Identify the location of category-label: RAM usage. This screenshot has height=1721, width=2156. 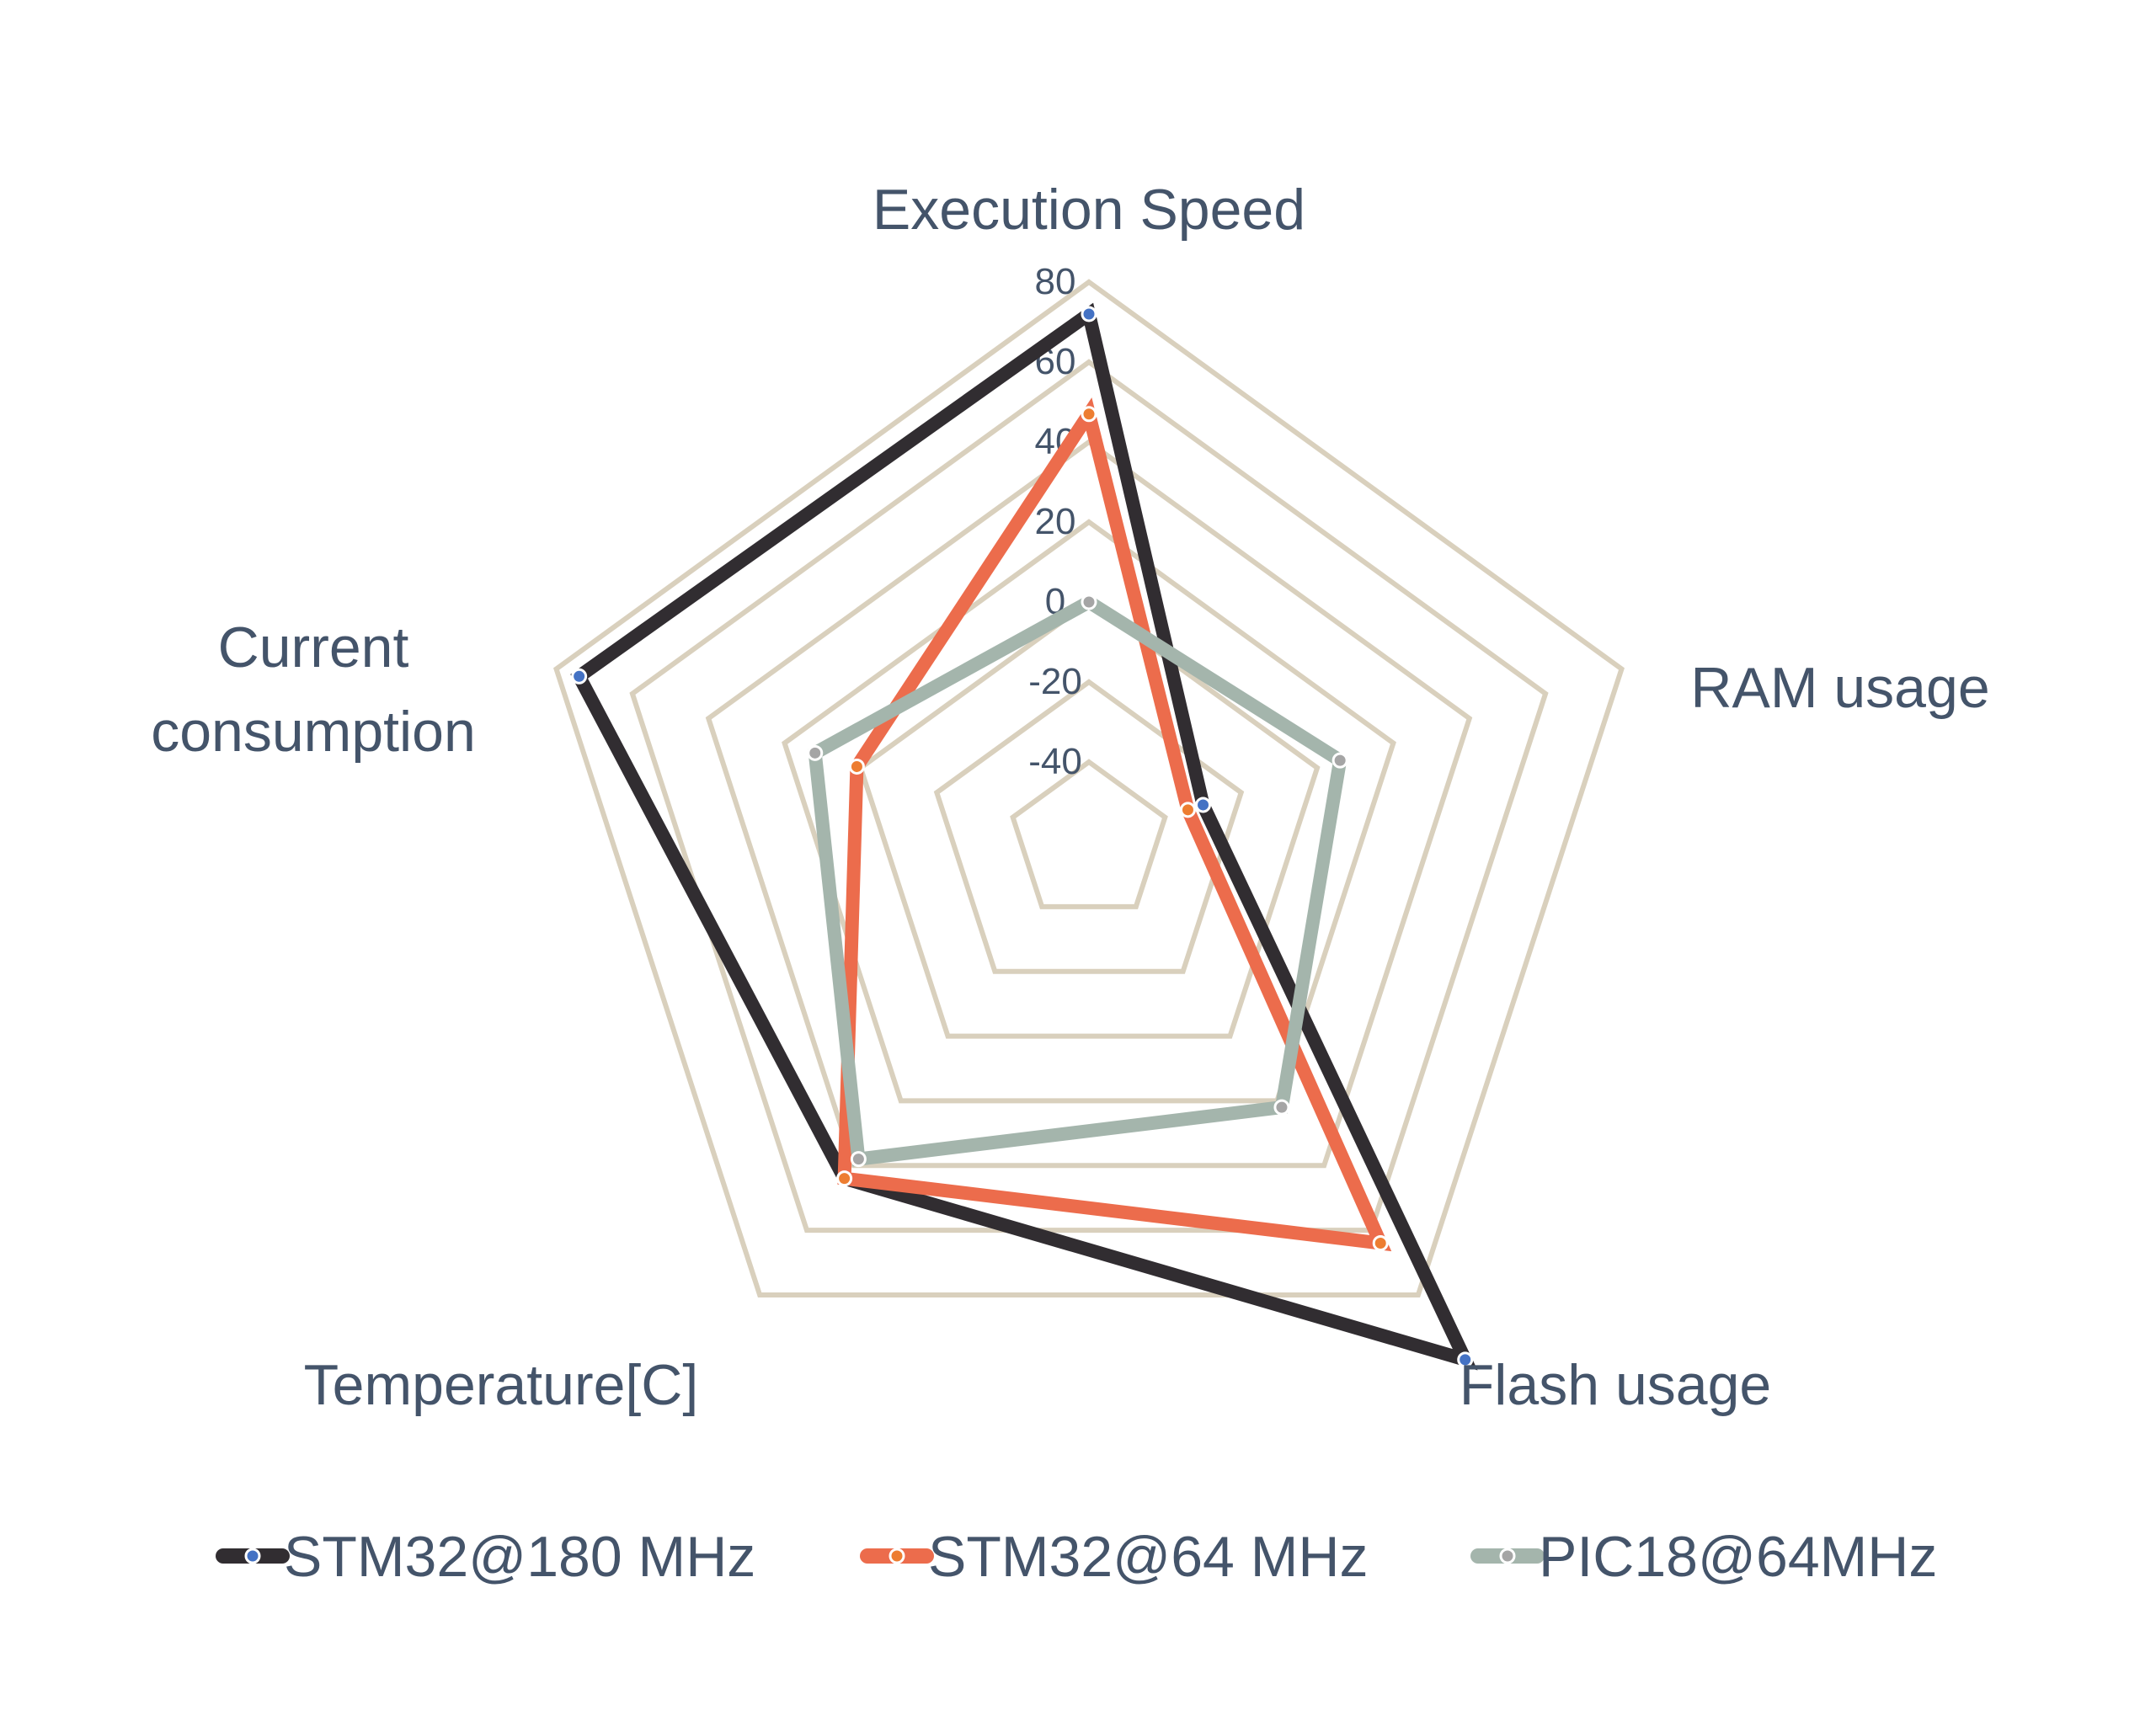
(1839, 688).